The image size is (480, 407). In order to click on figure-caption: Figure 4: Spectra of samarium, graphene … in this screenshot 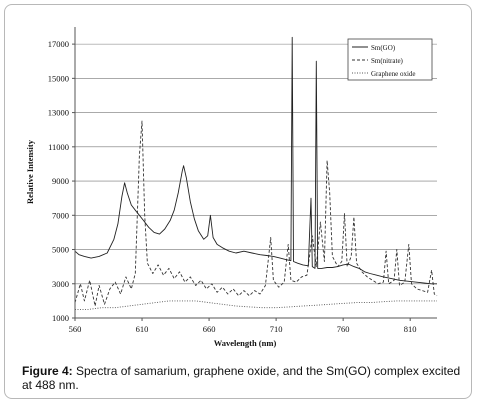, I will do `click(242, 378)`.